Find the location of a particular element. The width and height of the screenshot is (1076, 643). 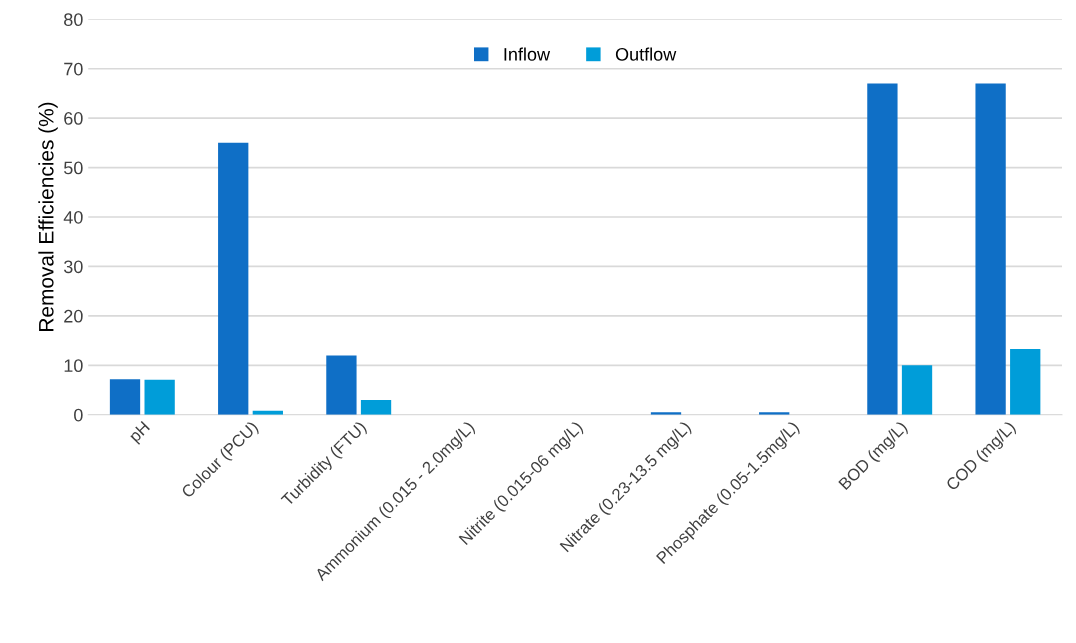

y-tick-label: 0 is located at coordinates (78, 415).